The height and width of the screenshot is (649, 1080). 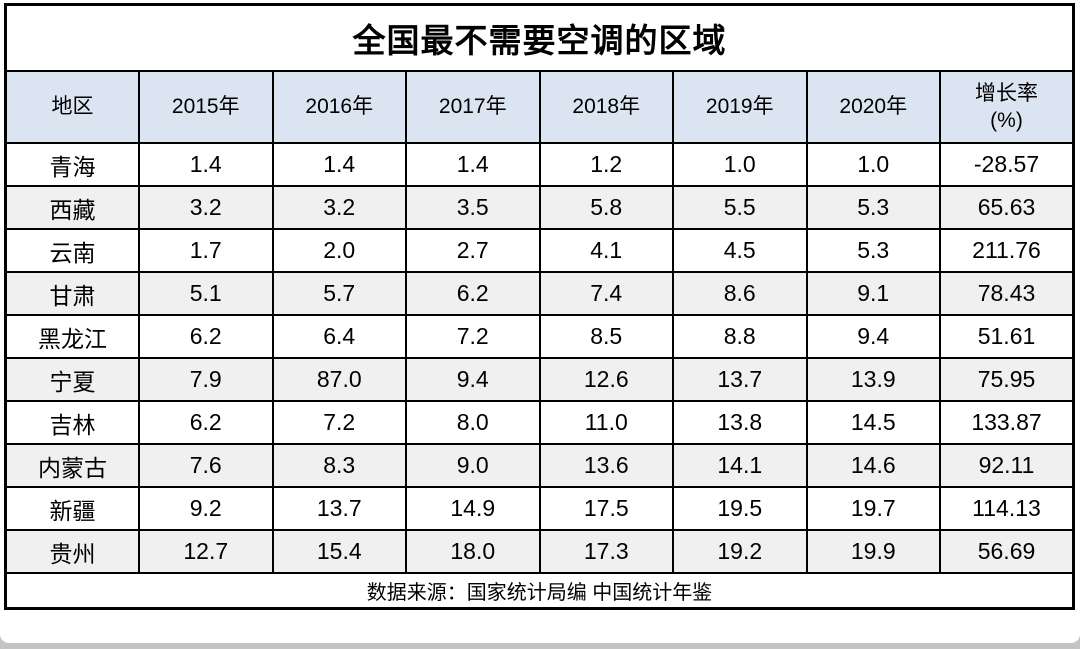 I want to click on region-cell: 黑龙江, so click(x=72, y=336).